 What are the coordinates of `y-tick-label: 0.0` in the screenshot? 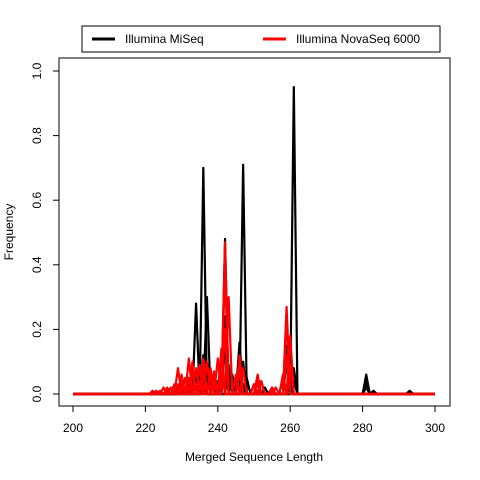 It's located at (37, 393).